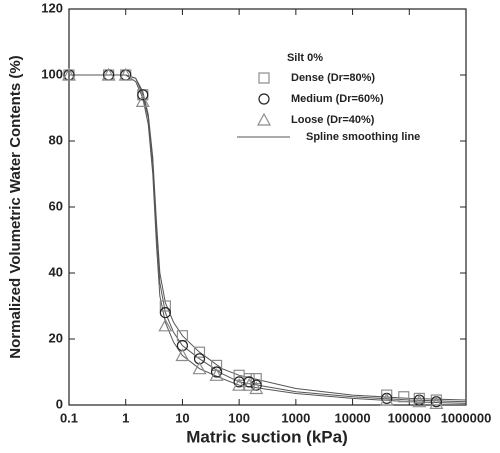  I want to click on x-tick-label: 1000000, so click(466, 417).